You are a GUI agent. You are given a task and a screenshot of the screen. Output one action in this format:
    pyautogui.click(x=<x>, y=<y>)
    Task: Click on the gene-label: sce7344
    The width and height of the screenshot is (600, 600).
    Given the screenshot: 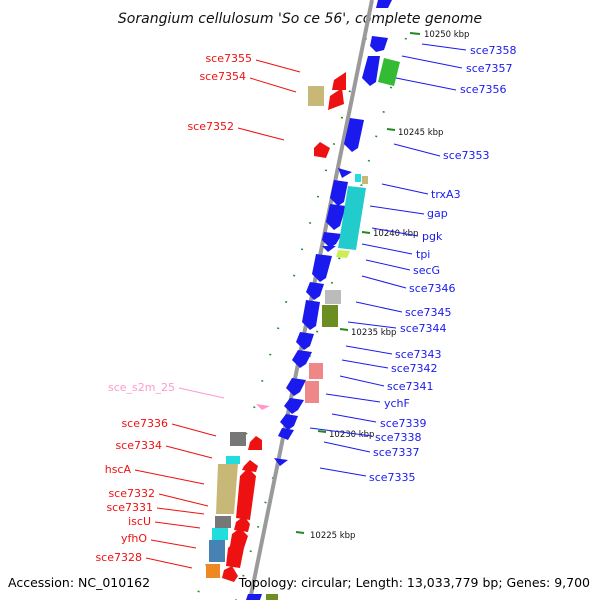 What is the action you would take?
    pyautogui.click(x=423, y=328)
    